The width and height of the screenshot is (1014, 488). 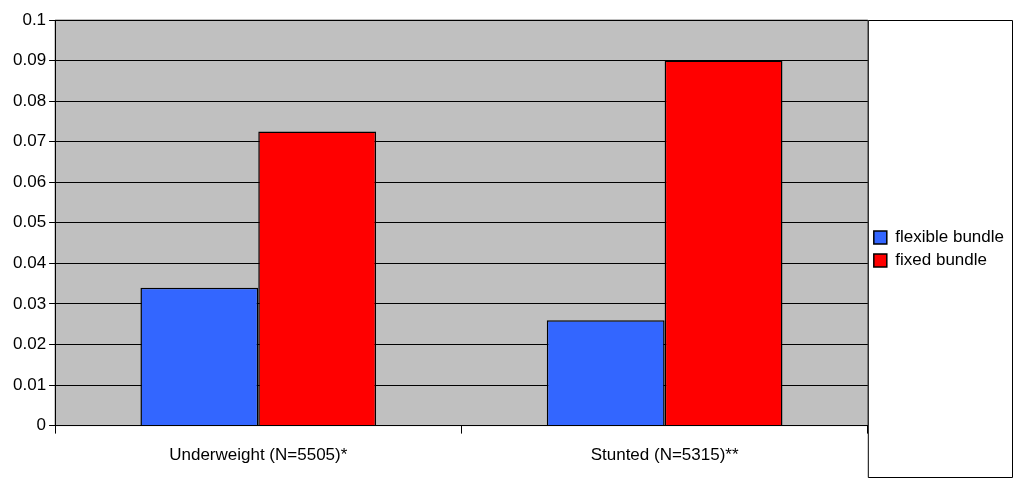 What do you see at coordinates (29, 222) in the screenshot?
I see `y-tick-label: 0.05` at bounding box center [29, 222].